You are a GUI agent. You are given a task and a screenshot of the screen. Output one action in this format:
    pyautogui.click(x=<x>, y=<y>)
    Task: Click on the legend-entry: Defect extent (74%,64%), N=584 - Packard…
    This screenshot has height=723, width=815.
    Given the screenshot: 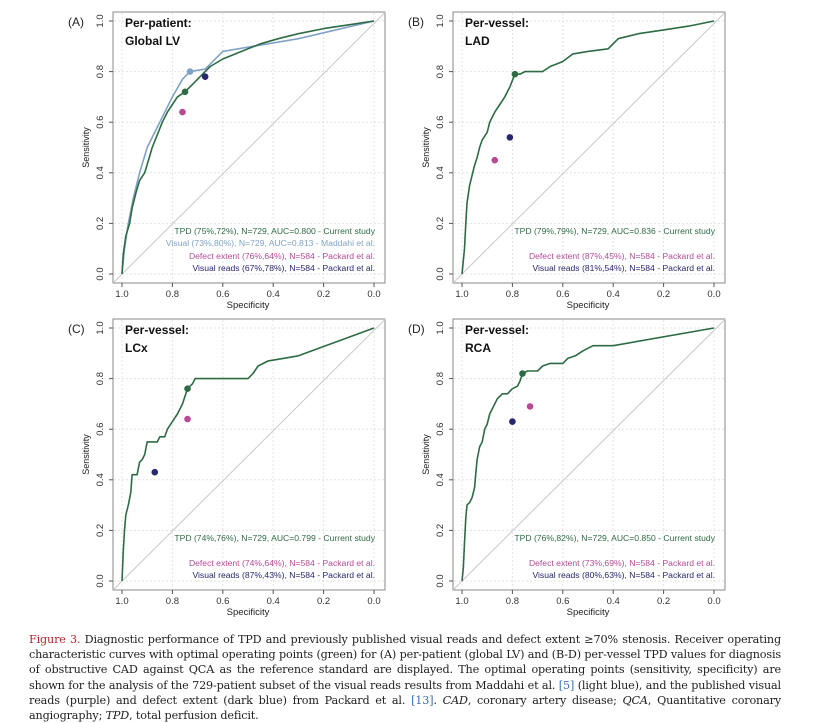 What is the action you would take?
    pyautogui.click(x=282, y=563)
    